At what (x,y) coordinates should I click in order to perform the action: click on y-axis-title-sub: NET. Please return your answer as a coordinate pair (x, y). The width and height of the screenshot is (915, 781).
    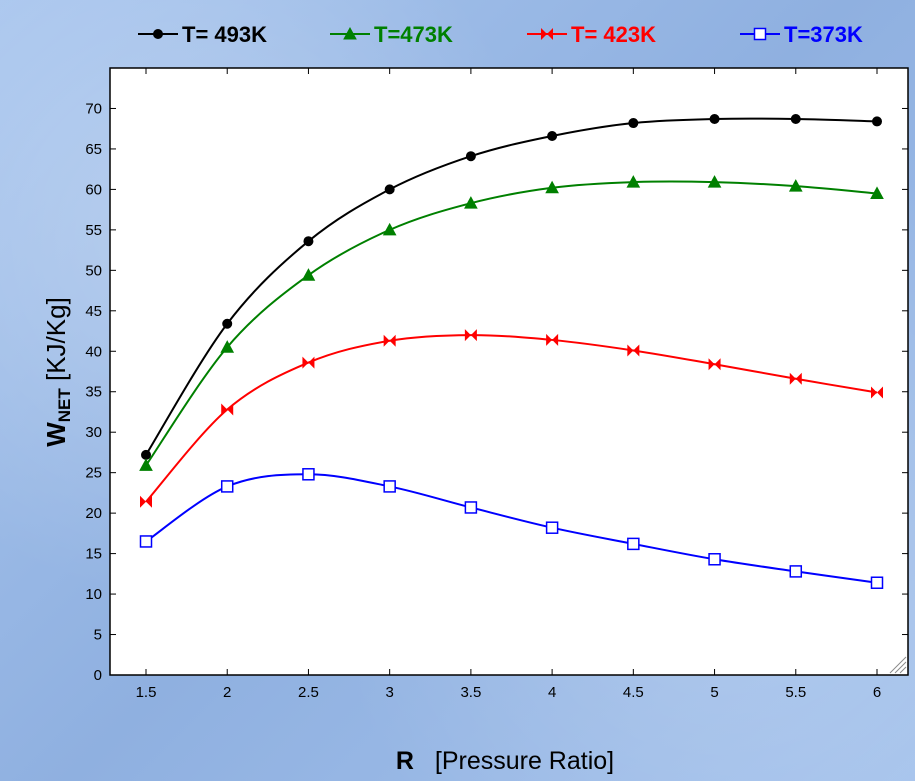
    Looking at the image, I should click on (64, 405).